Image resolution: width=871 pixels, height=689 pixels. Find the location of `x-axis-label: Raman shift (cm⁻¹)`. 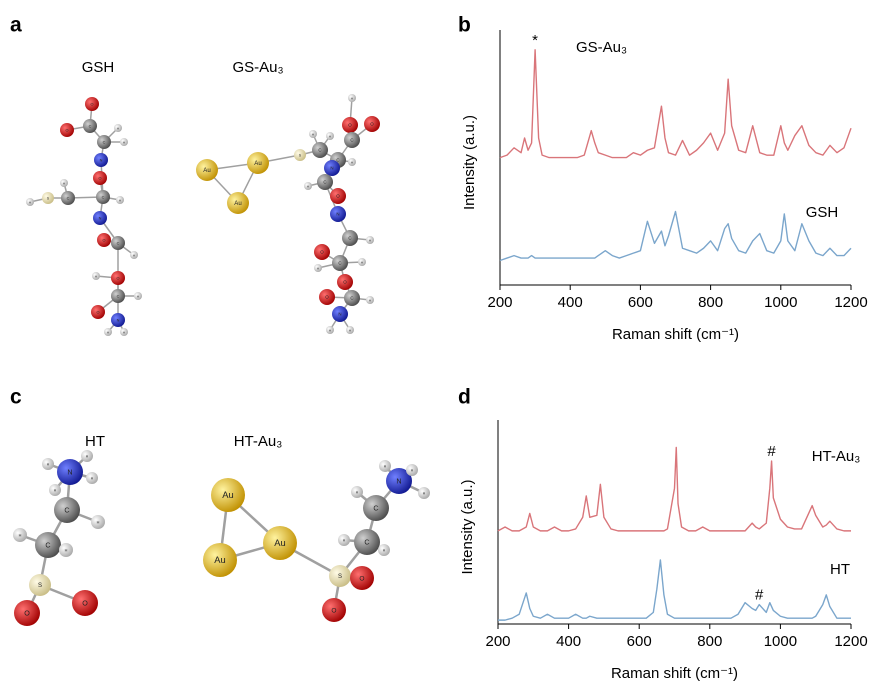

x-axis-label: Raman shift (cm⁻¹) is located at coordinates (675, 334).